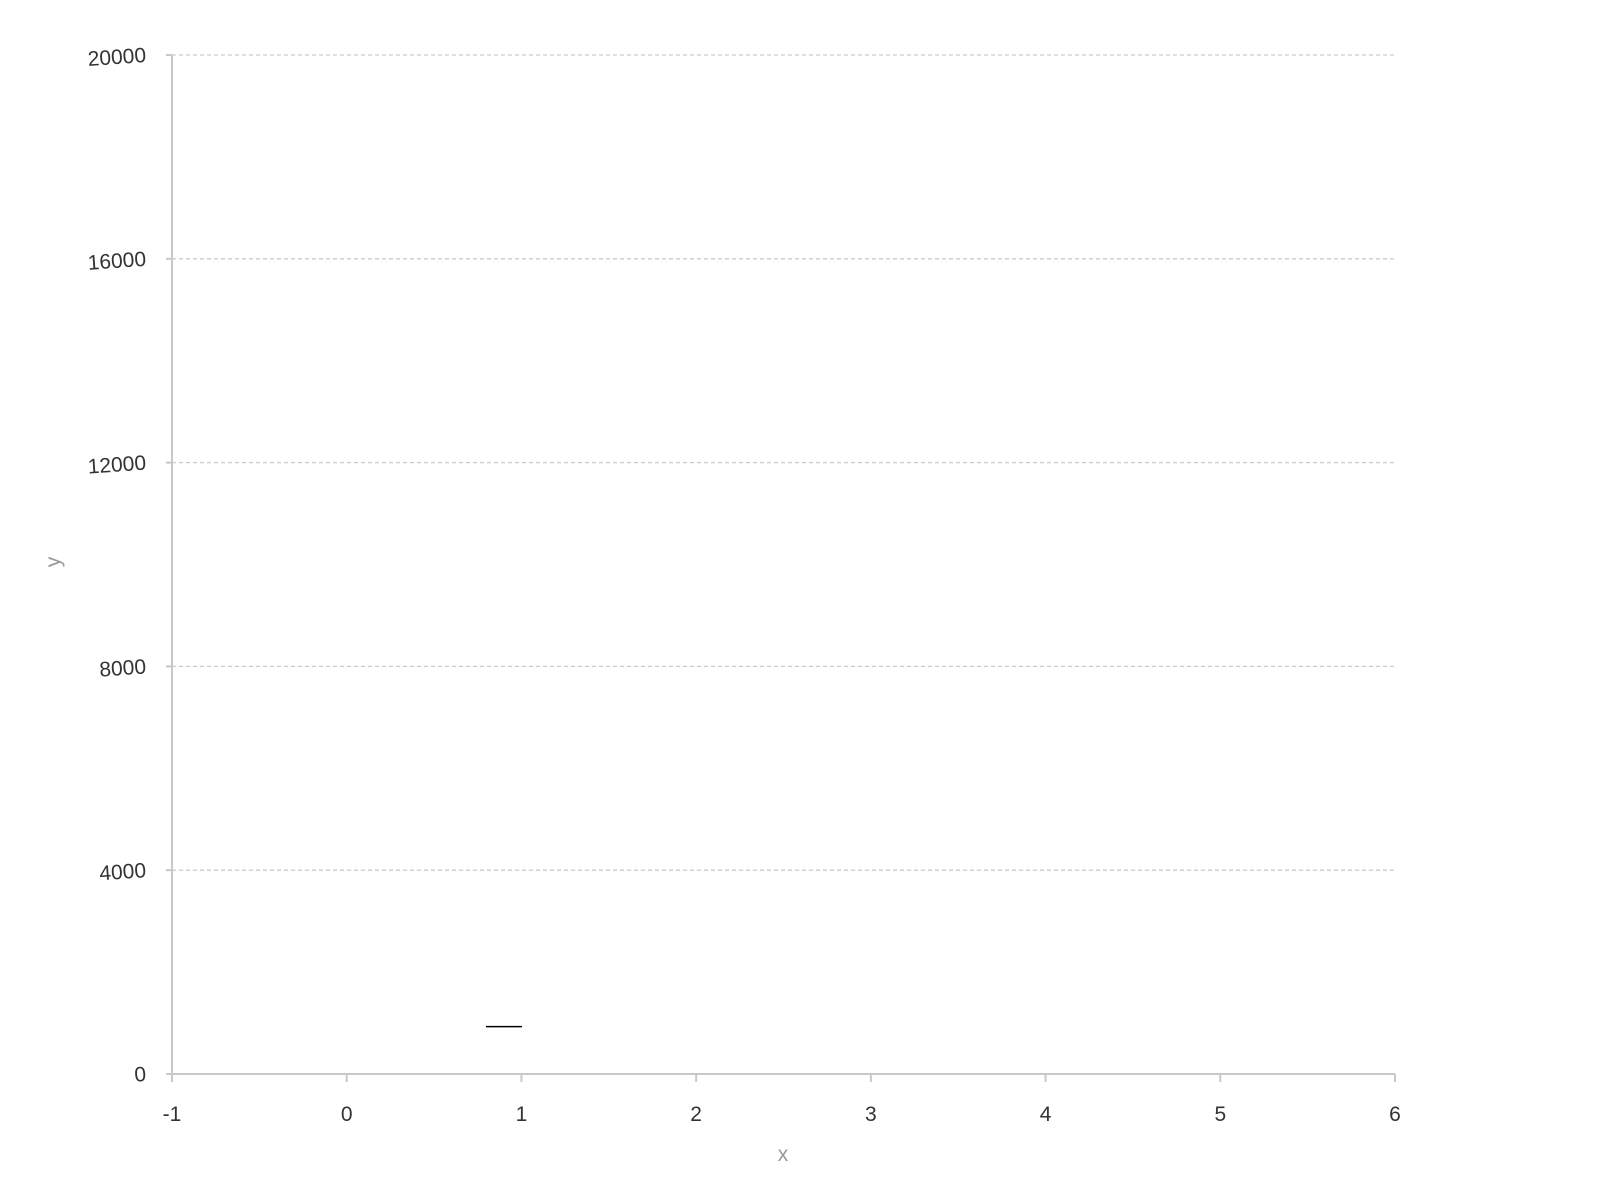 The height and width of the screenshot is (1200, 1600). What do you see at coordinates (347, 1114) in the screenshot?
I see `x-tick-label: 0` at bounding box center [347, 1114].